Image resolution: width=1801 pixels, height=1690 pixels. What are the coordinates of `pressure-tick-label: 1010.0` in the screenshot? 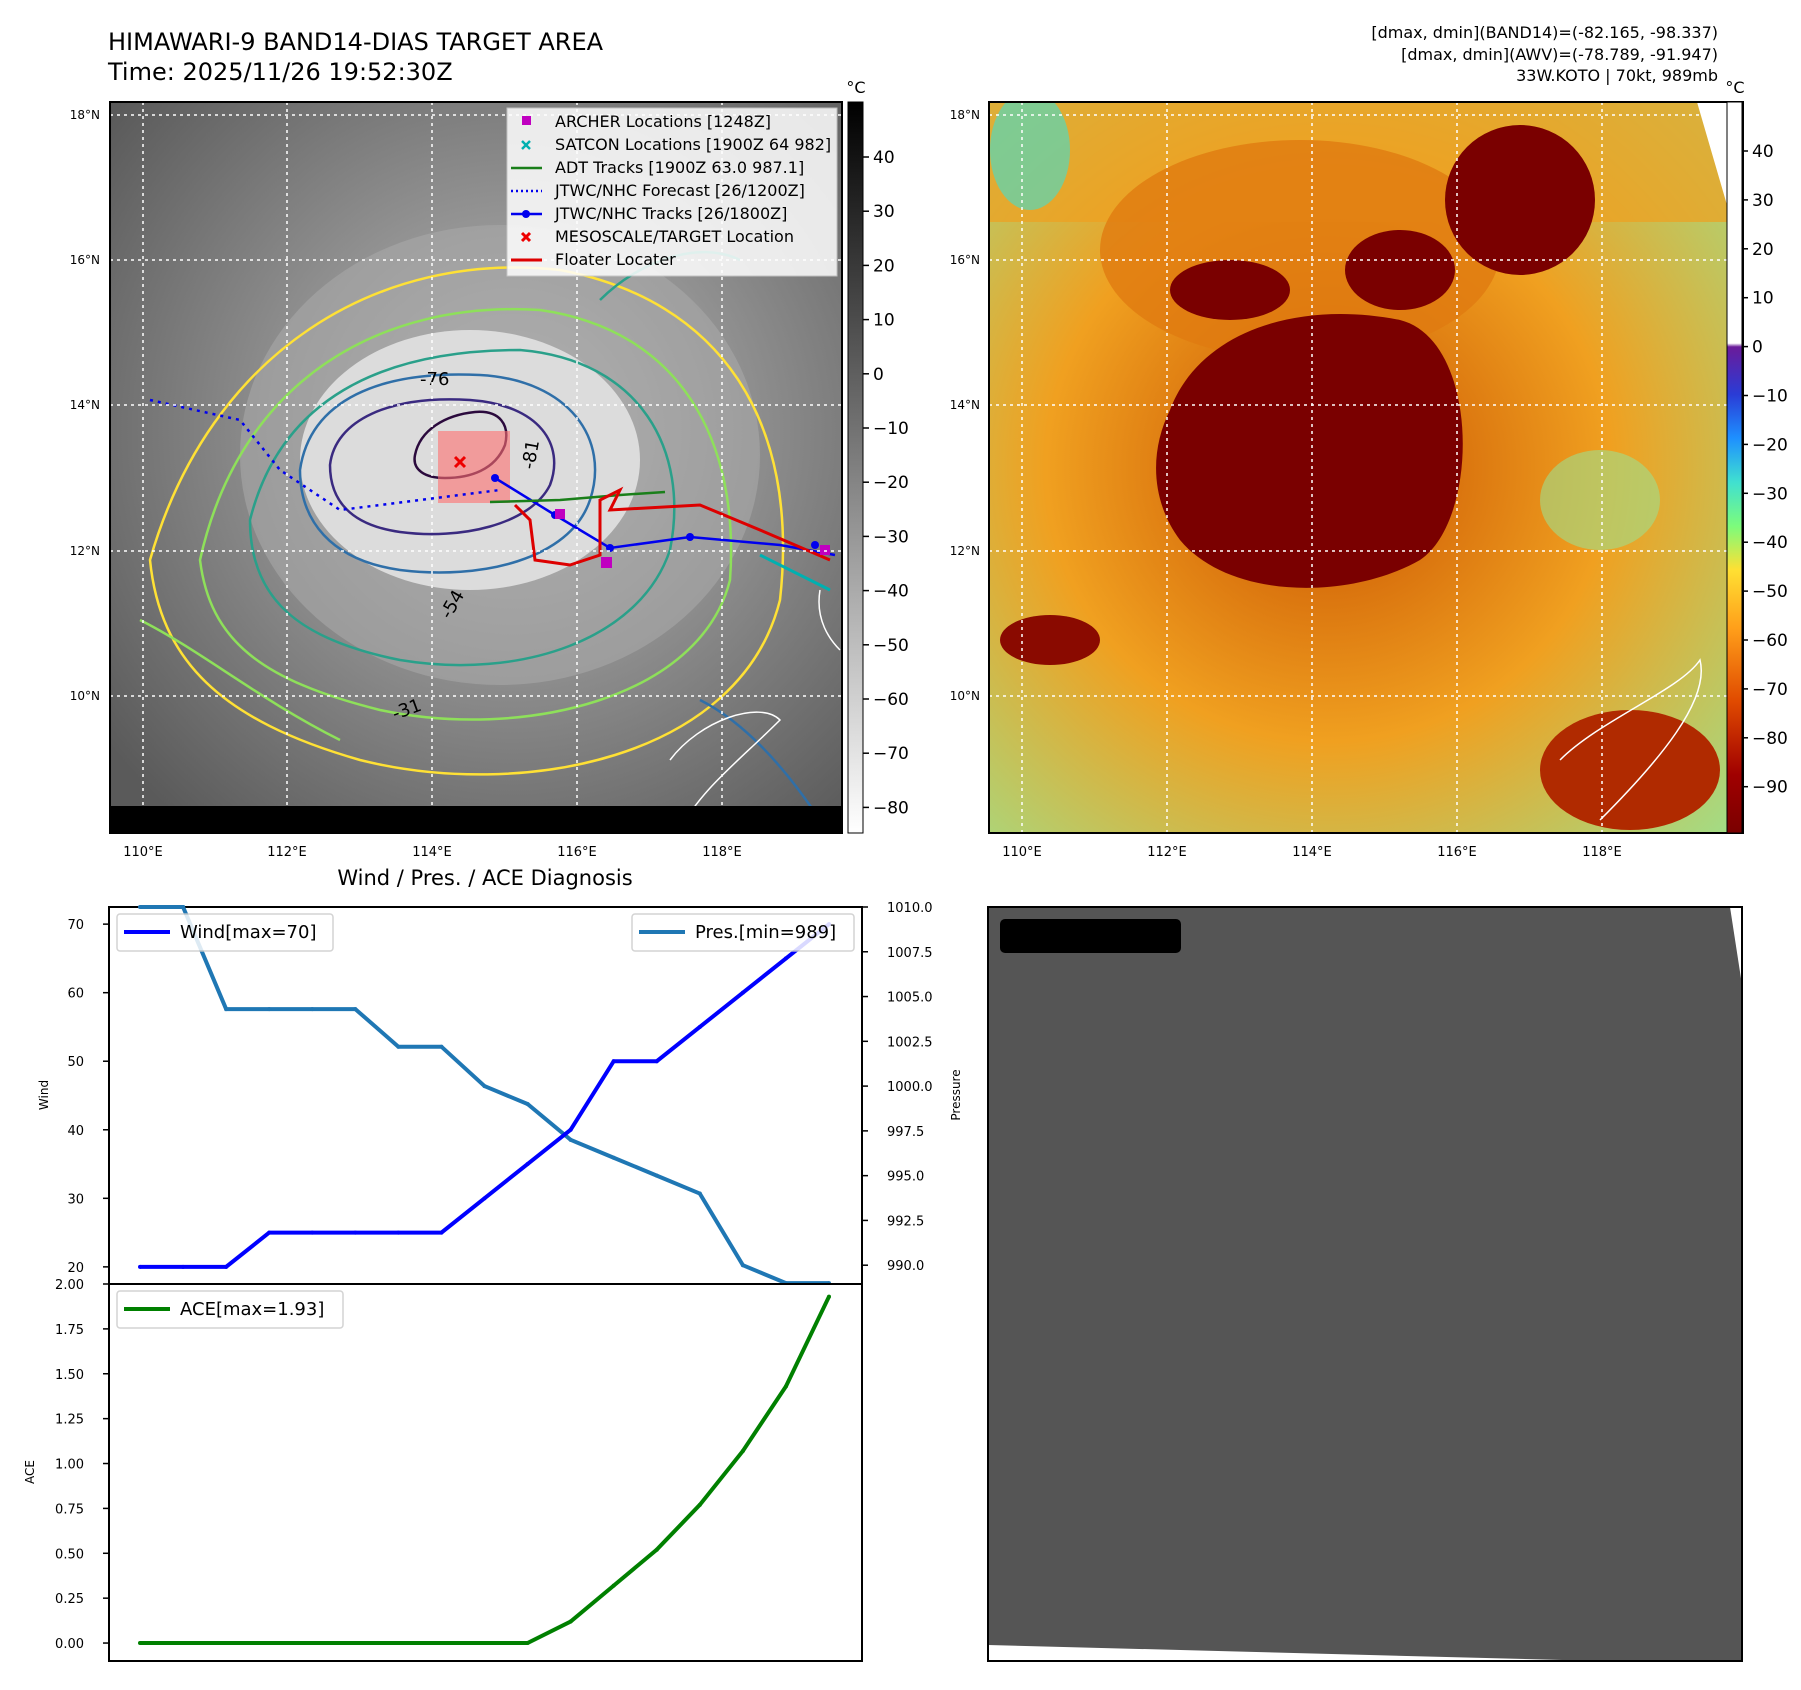 It's located at (910, 908).